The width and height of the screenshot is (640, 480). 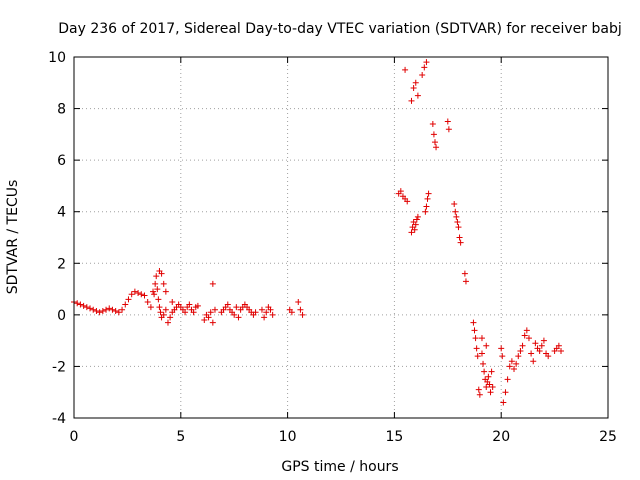 I want to click on y-tick-label: -2, so click(x=59, y=367).